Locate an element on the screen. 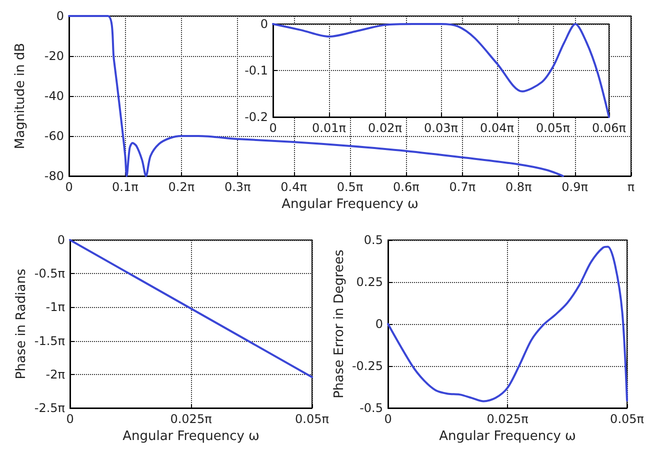 Image resolution: width=647 pixels, height=451 pixels. y-tick-label: -0.5π is located at coordinates (49, 273).